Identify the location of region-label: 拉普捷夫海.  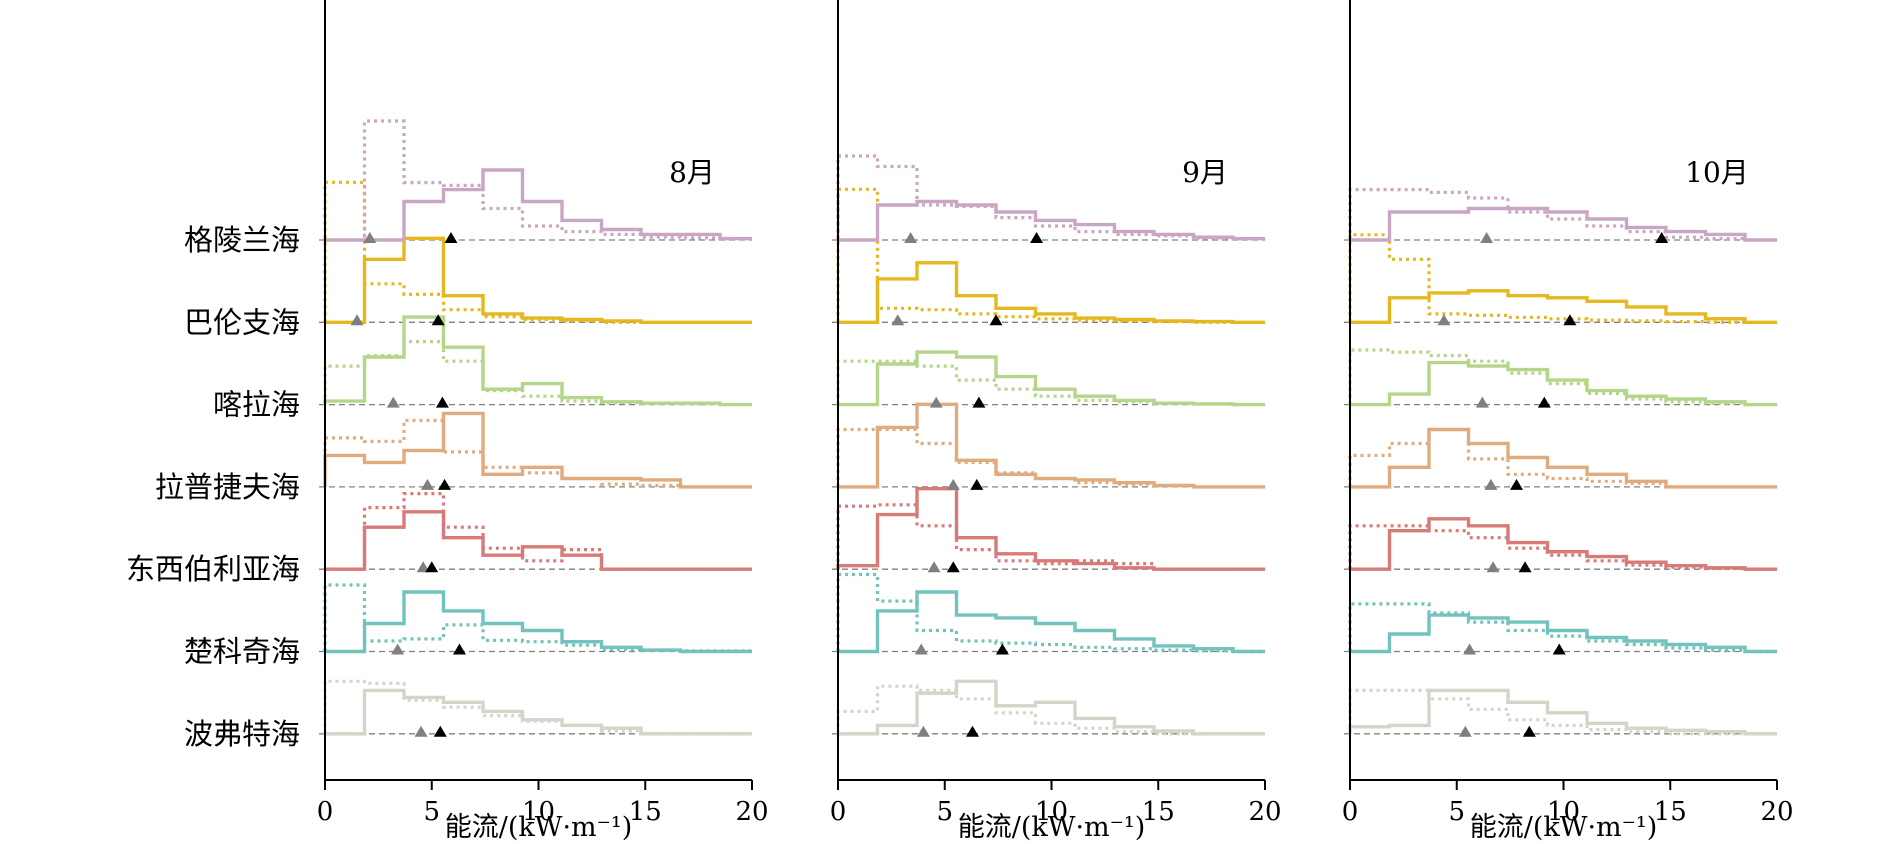
(227, 487).